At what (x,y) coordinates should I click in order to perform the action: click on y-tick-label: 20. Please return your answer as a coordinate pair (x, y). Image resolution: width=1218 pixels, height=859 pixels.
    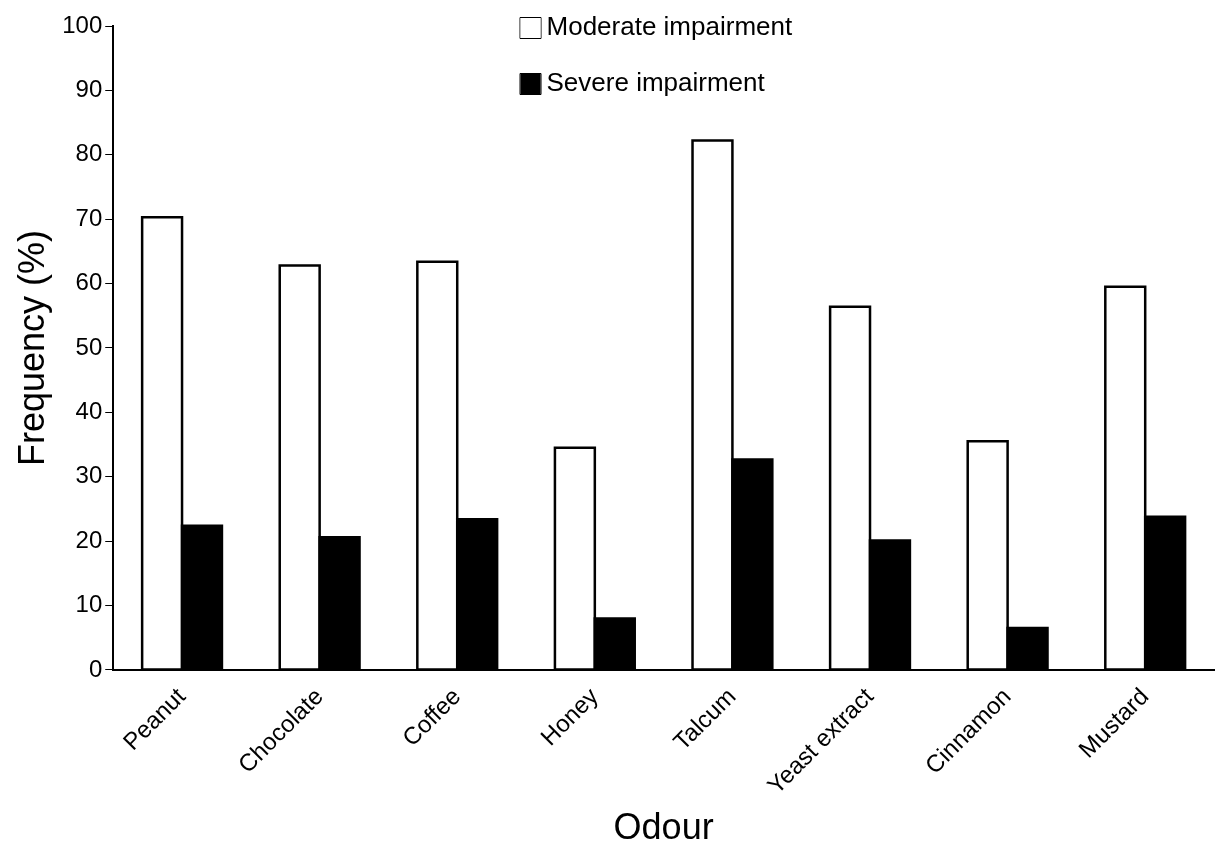
    Looking at the image, I should click on (89, 539).